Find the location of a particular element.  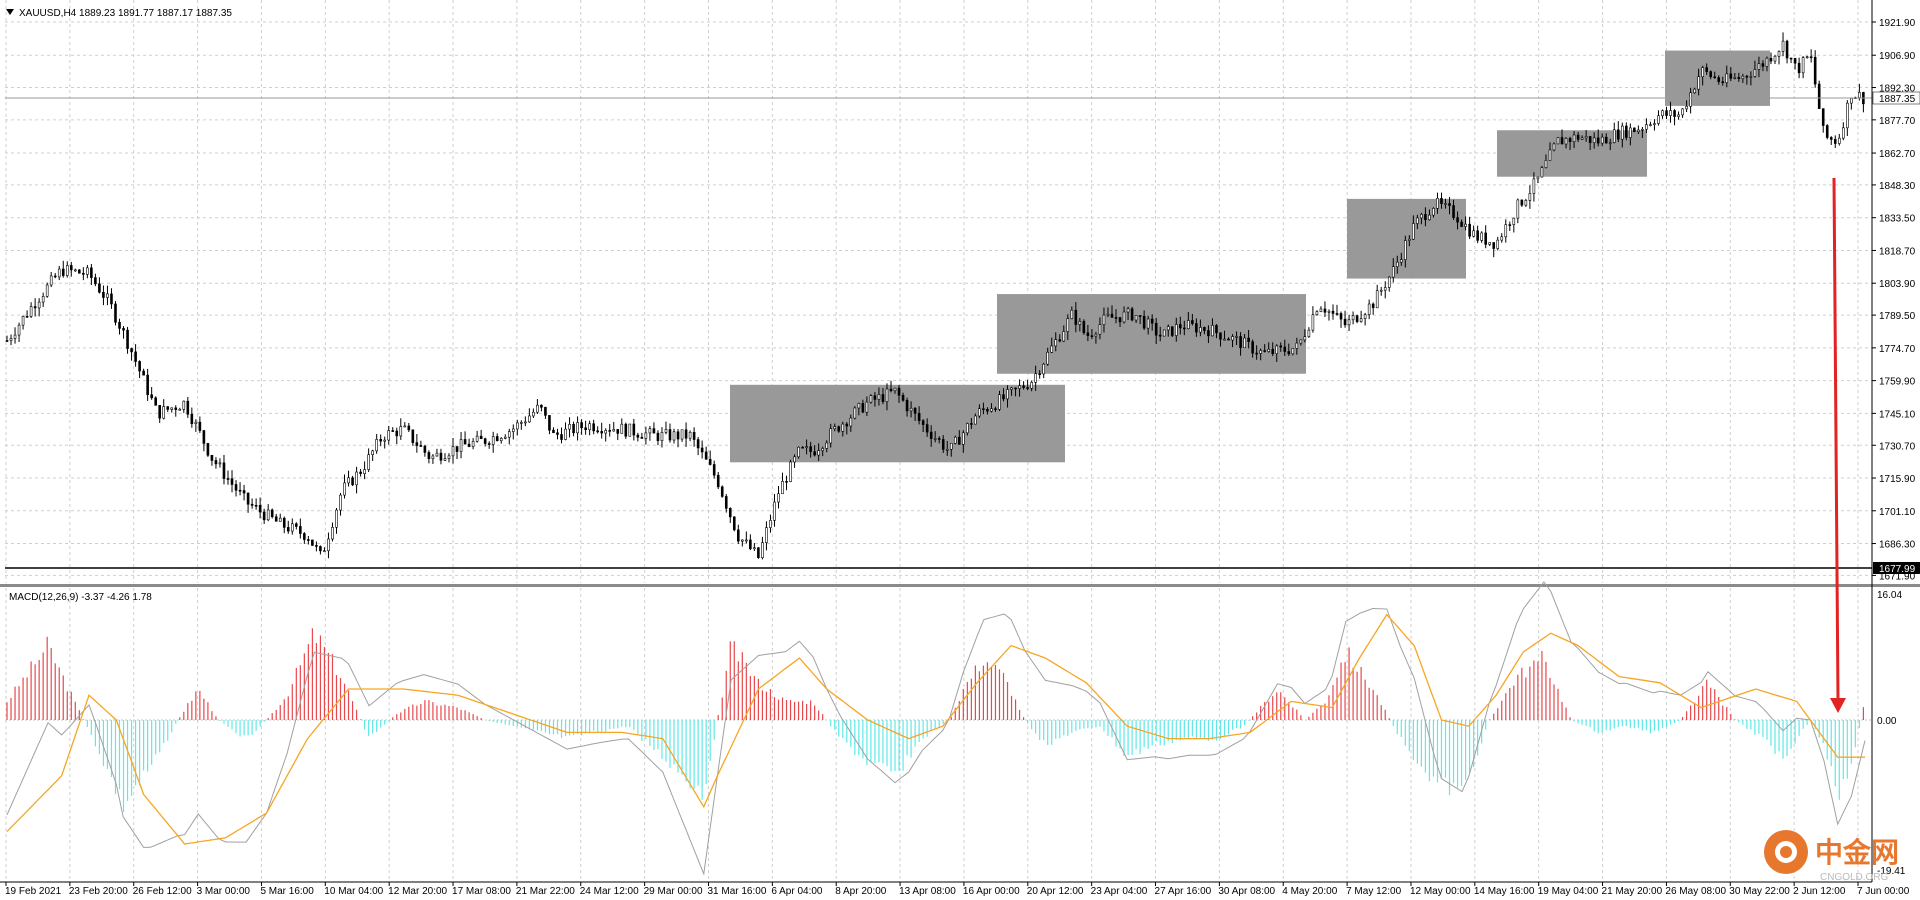

panel-separator is located at coordinates (960, 585).